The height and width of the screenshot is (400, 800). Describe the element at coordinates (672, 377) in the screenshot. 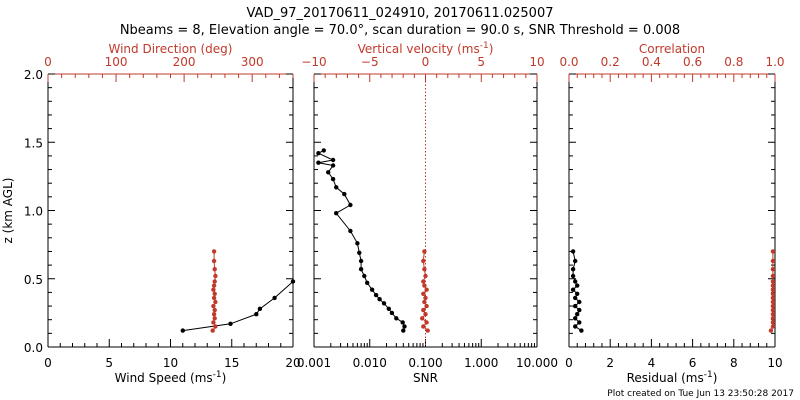

I see `bottom-axis-label: Residual (ms-1)` at that location.